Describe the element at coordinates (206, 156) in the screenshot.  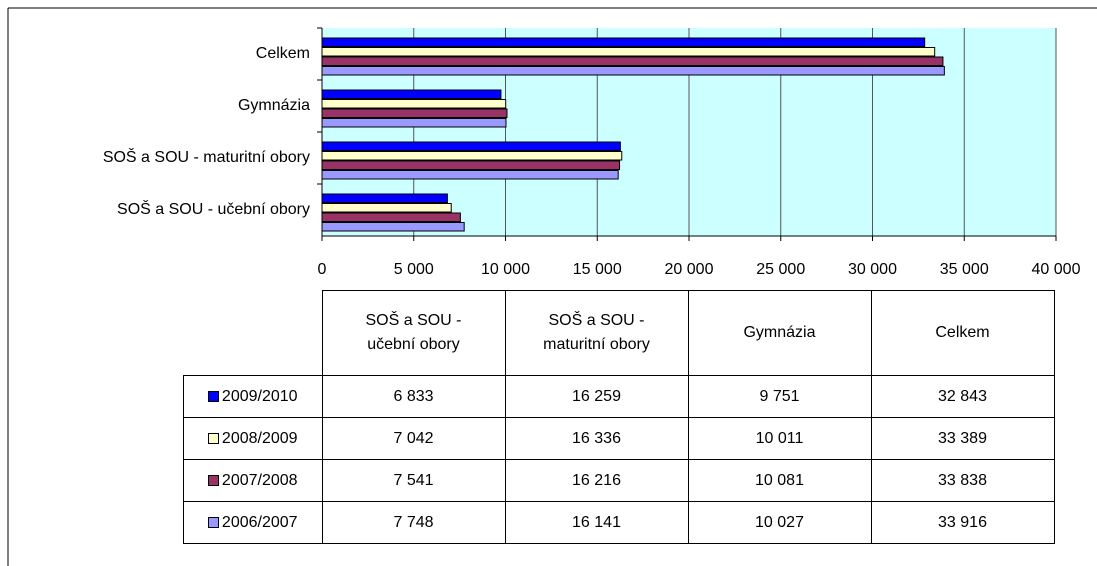
I see `y-tick-label: SOŠ a SOU - maturitní obory` at that location.